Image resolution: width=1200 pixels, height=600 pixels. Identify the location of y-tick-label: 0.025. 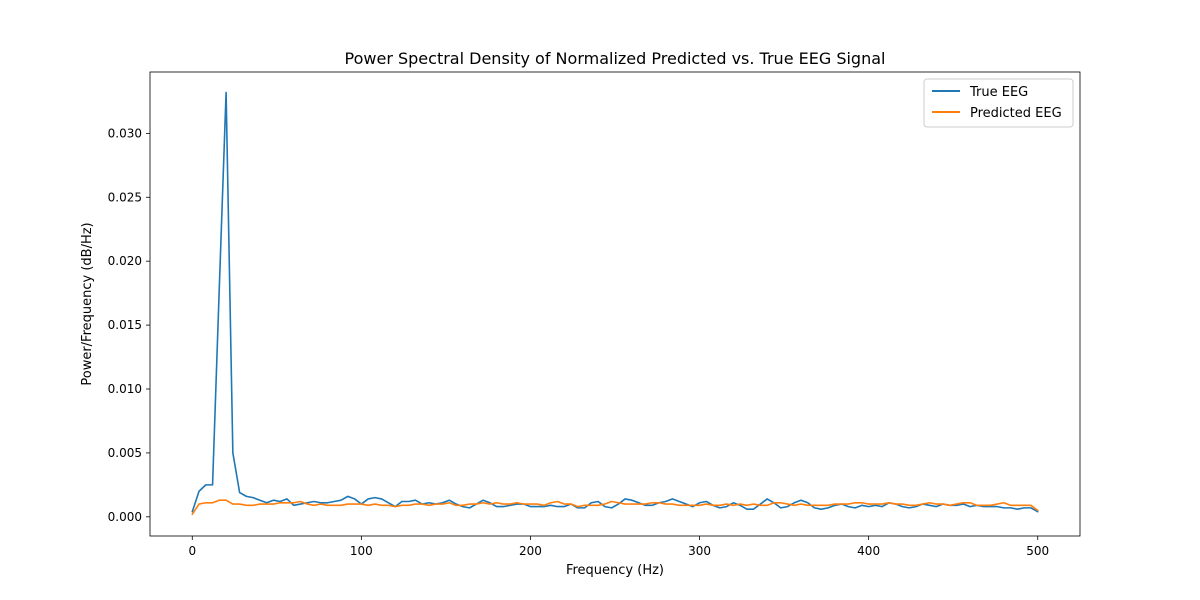
(125, 197).